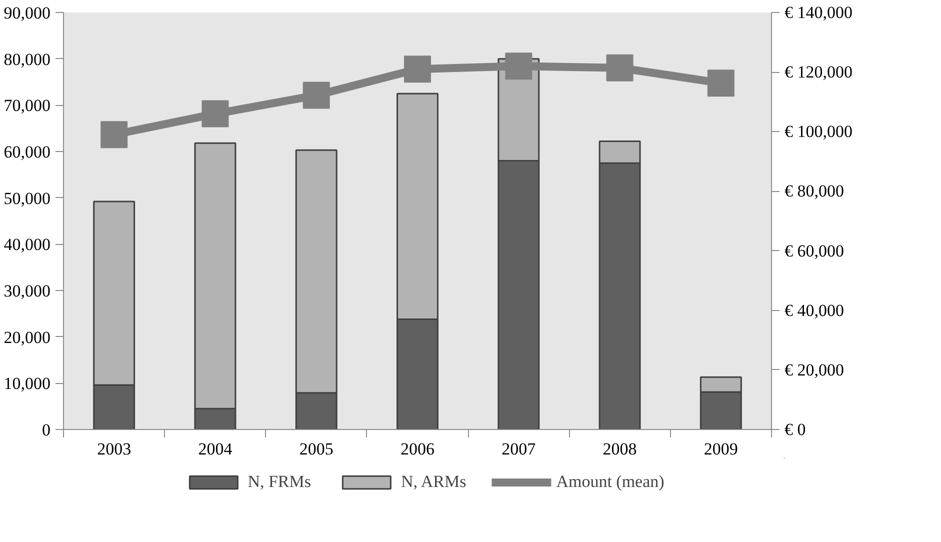 The image size is (941, 542). I want to click on x-tick-label: 2004, so click(215, 449).